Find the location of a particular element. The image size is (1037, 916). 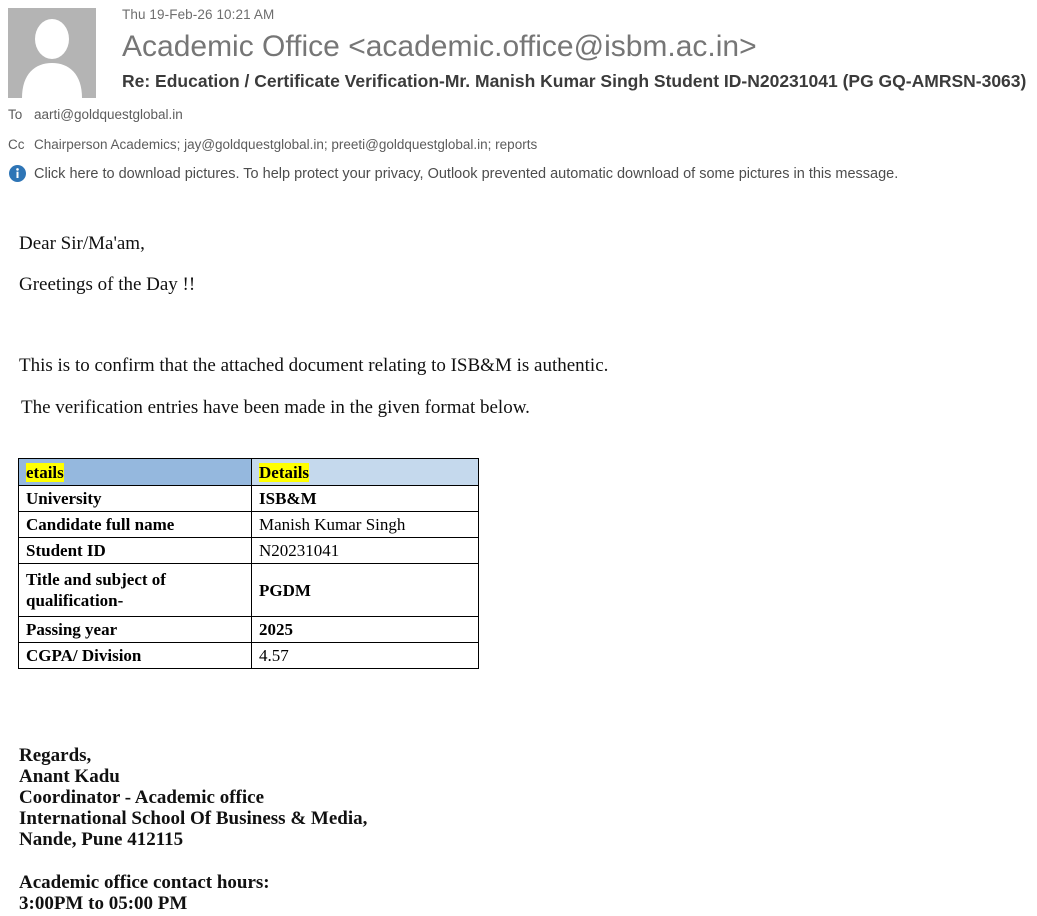

table-header-value-cell: Details is located at coordinates (365, 472).